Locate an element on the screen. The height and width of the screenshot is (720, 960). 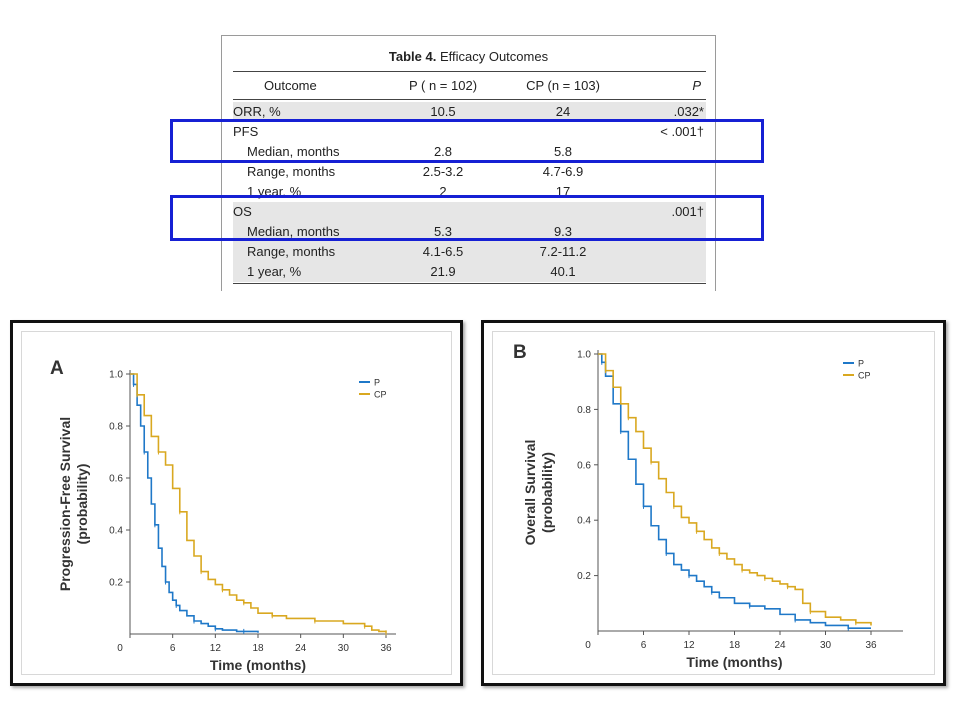
header-p: P ( n = 102) is located at coordinates (443, 85).